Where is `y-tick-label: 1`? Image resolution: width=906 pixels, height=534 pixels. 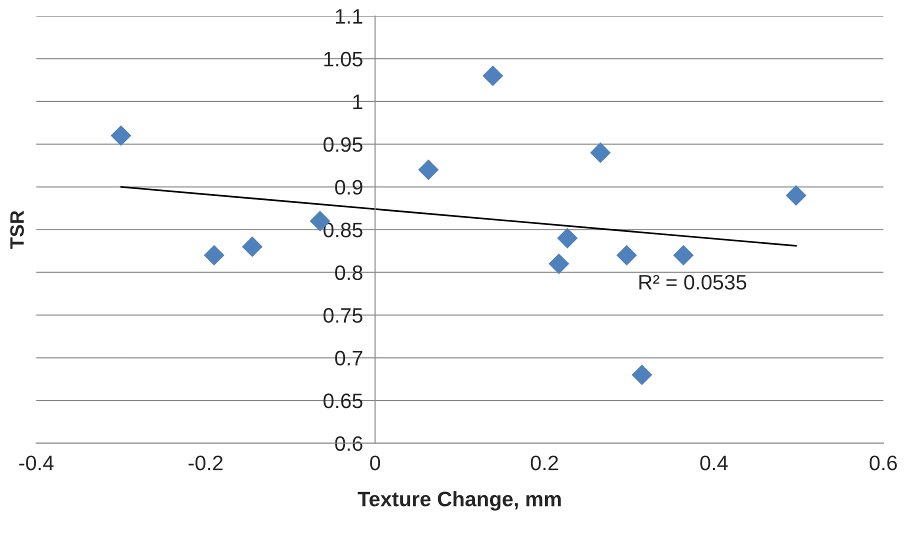
y-tick-label: 1 is located at coordinates (357, 102).